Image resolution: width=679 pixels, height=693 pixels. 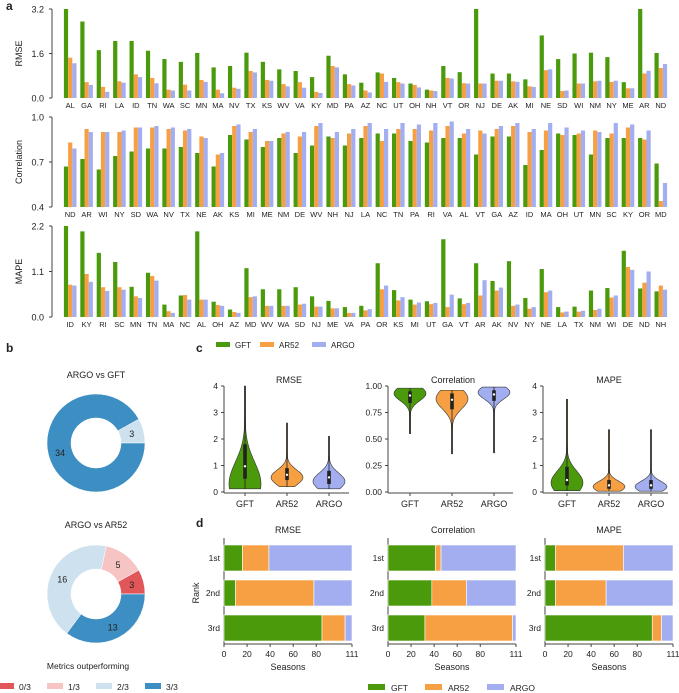 What do you see at coordinates (215, 413) in the screenshot?
I see `y-tick-label: 3` at bounding box center [215, 413].